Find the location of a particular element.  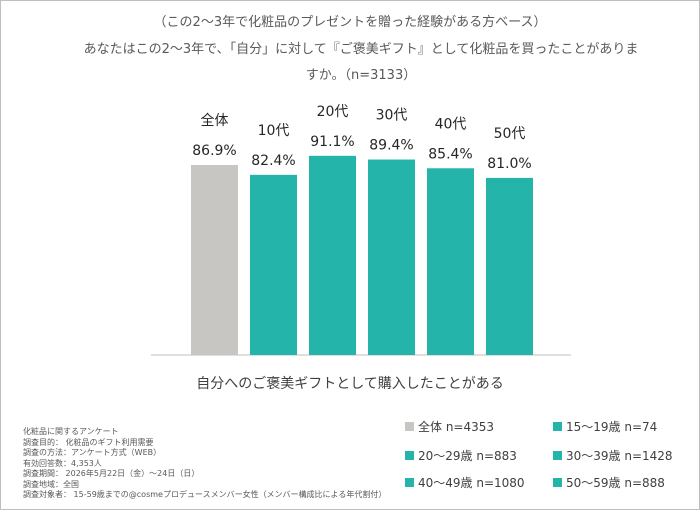

category-label: 30代 is located at coordinates (392, 116).